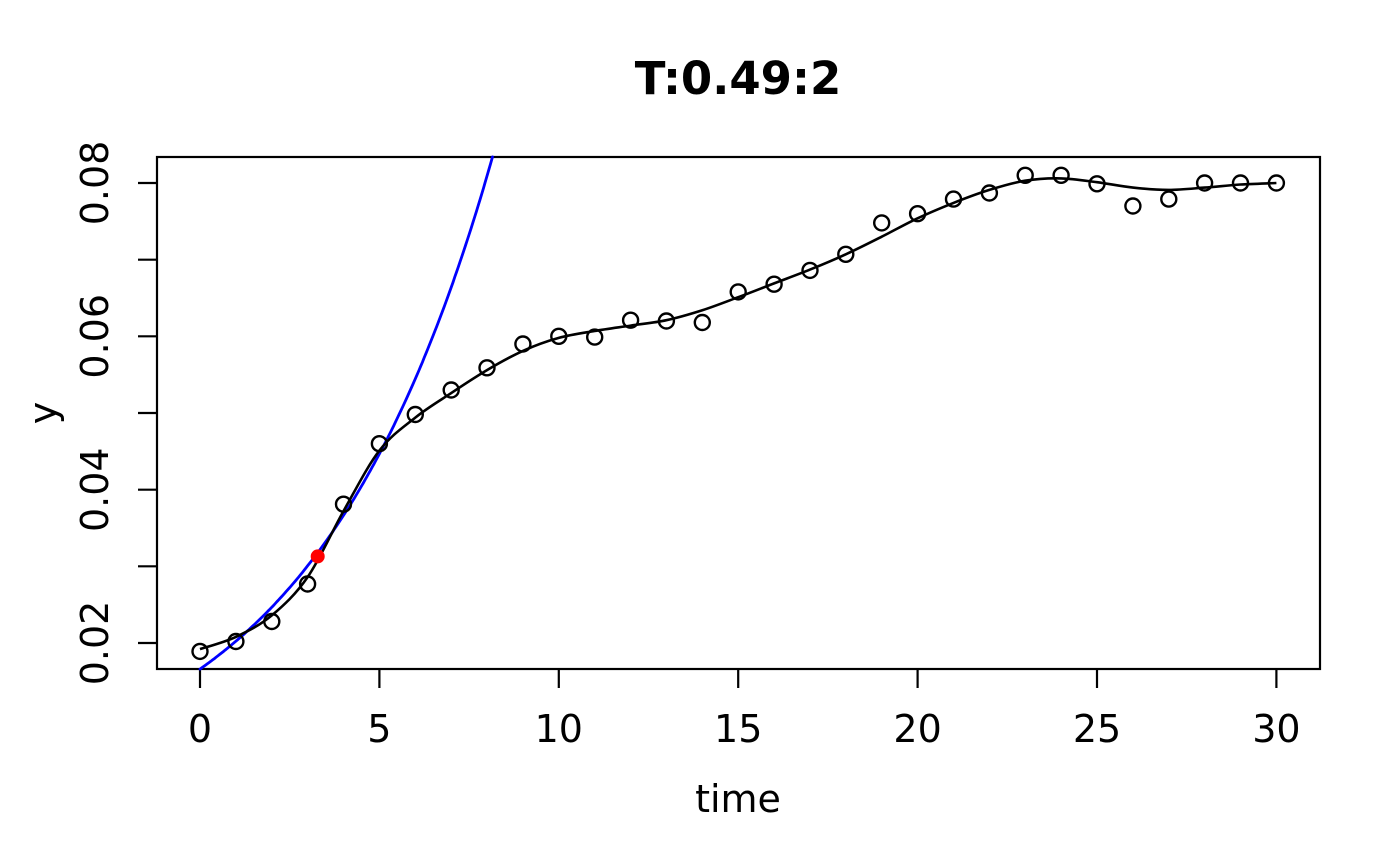 The image size is (1400, 866). I want to click on x-tick-label: 30, so click(1276, 729).